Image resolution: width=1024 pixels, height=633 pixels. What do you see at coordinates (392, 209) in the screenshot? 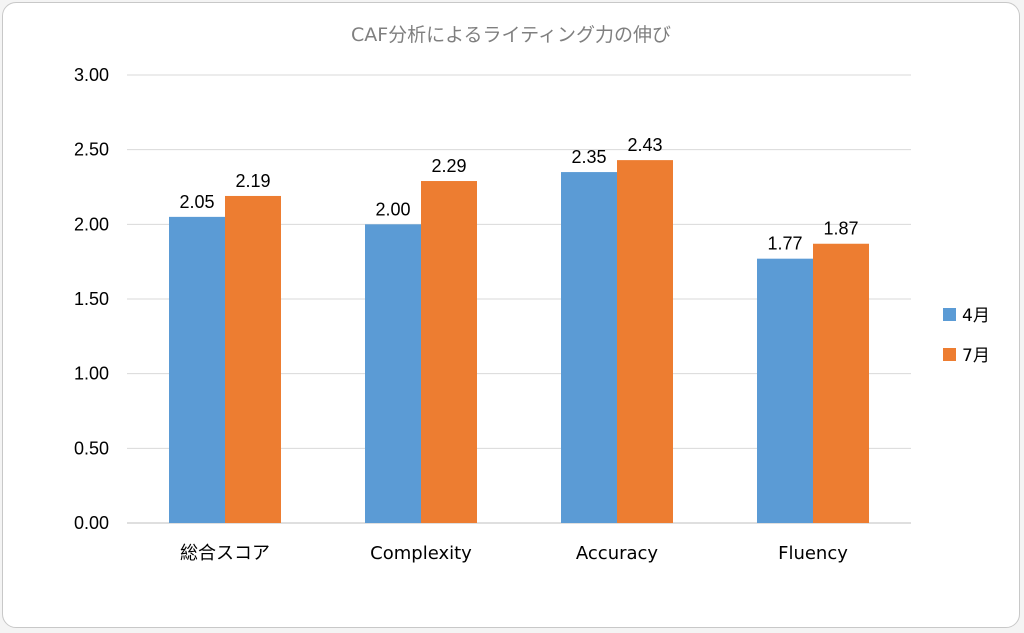
I see `data-label: 2.00` at bounding box center [392, 209].